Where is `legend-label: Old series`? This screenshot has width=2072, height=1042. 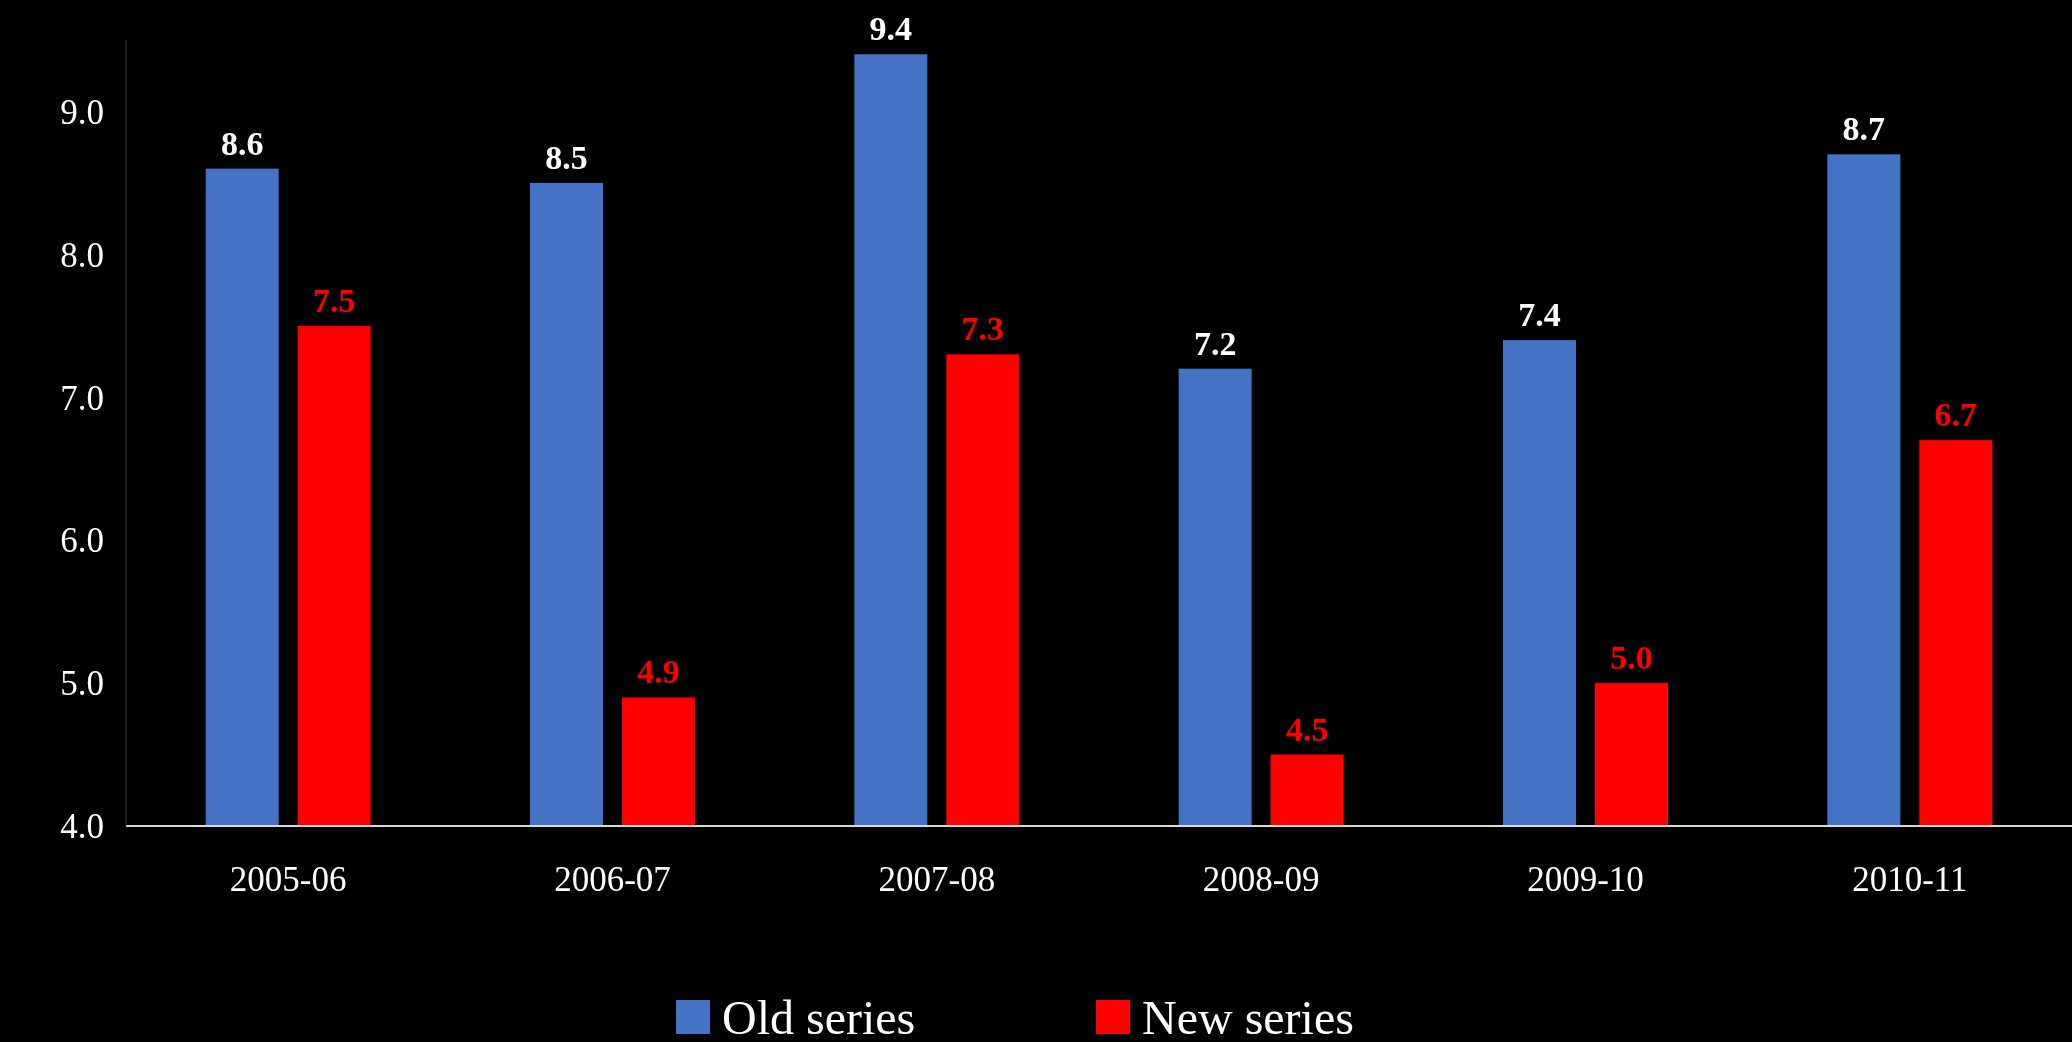
legend-label: Old series is located at coordinates (819, 1016).